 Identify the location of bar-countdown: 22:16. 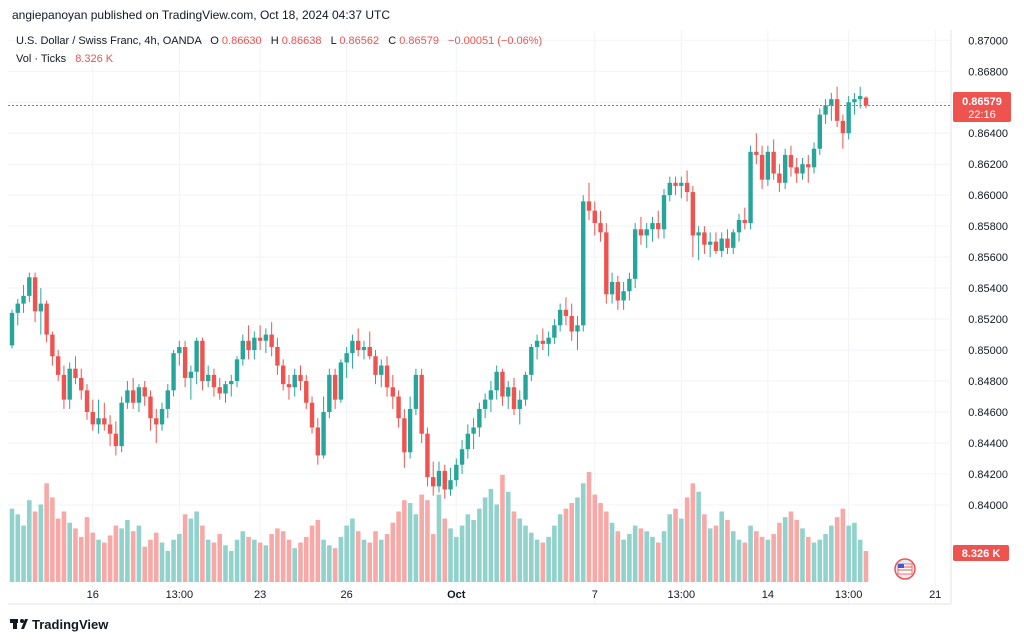
(982, 115).